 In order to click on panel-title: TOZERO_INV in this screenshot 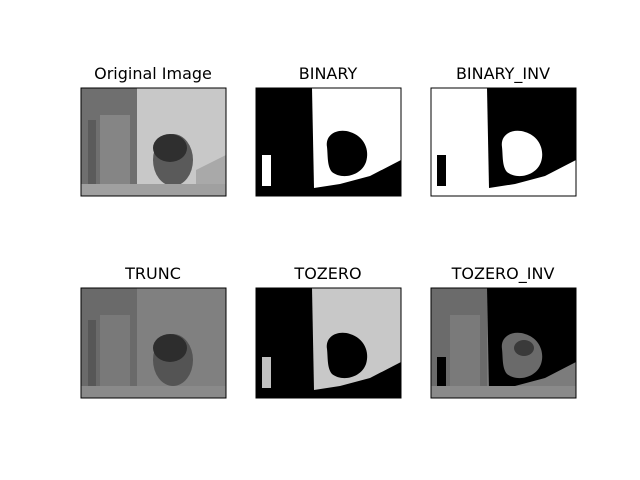, I will do `click(503, 274)`.